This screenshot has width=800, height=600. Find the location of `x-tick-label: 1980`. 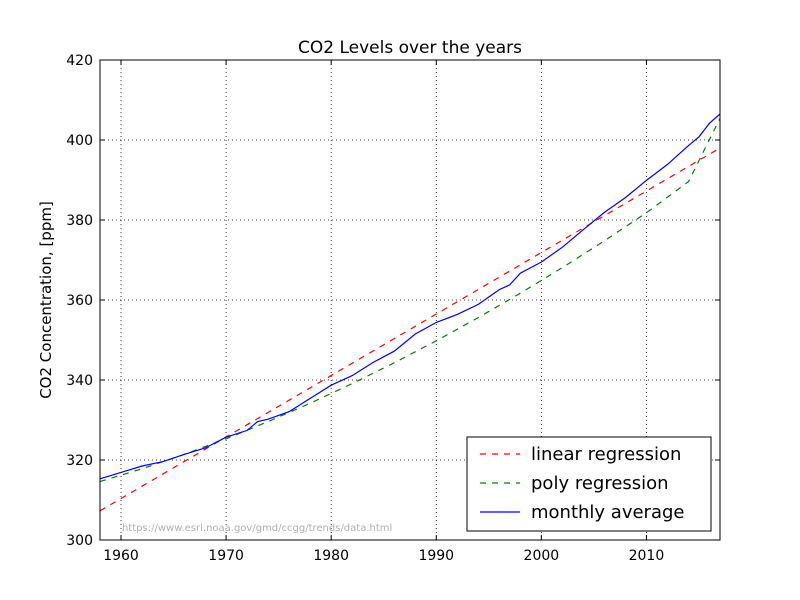

x-tick-label: 1980 is located at coordinates (331, 556).